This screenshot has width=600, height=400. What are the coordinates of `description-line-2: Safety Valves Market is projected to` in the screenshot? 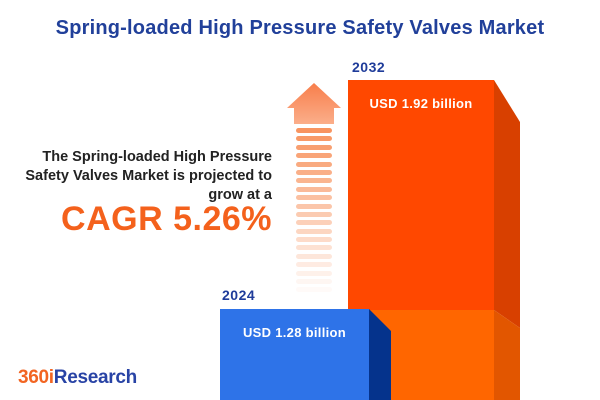 It's located at (148, 176).